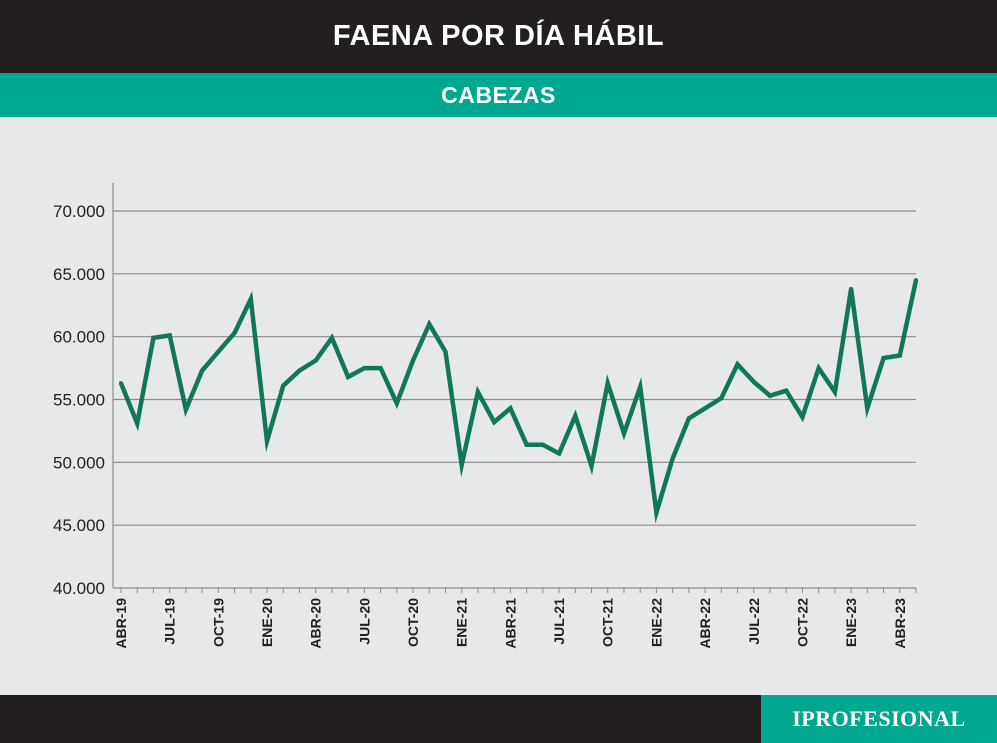 The width and height of the screenshot is (997, 743). What do you see at coordinates (316, 623) in the screenshot?
I see `x-tick-label: ABR-20` at bounding box center [316, 623].